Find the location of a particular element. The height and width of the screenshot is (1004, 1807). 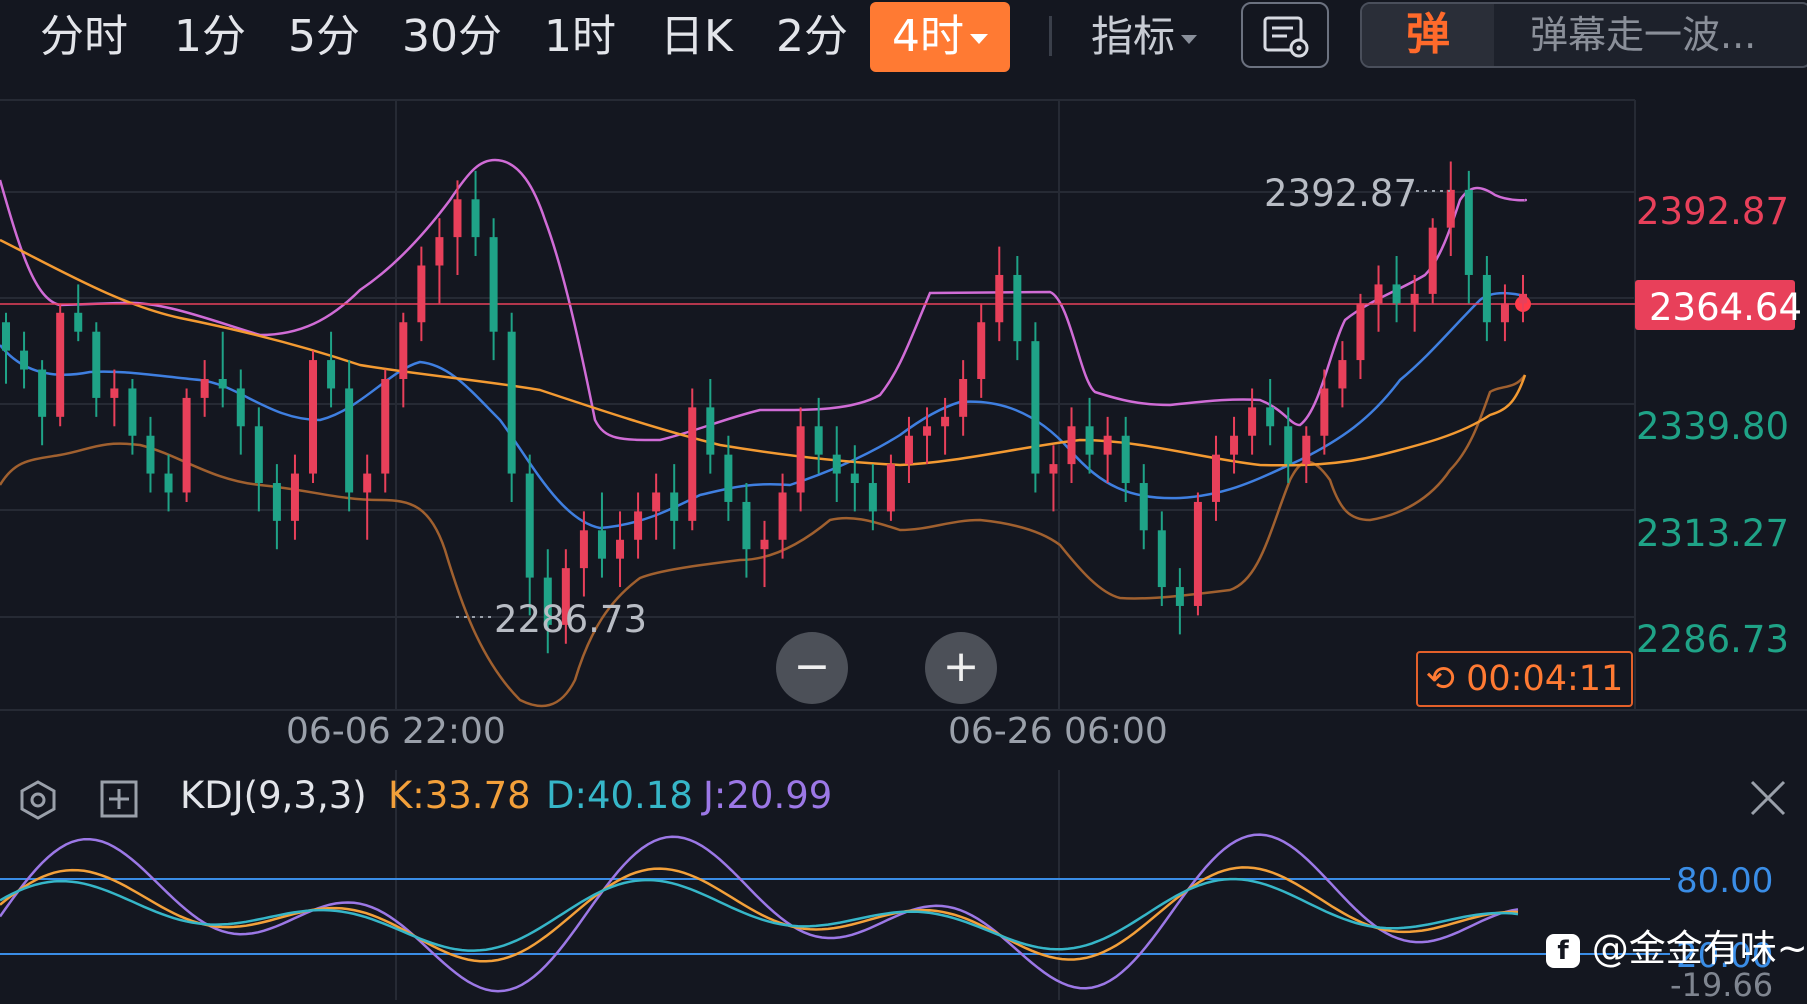

kdj-k-value: K:33.78 is located at coordinates (459, 795).